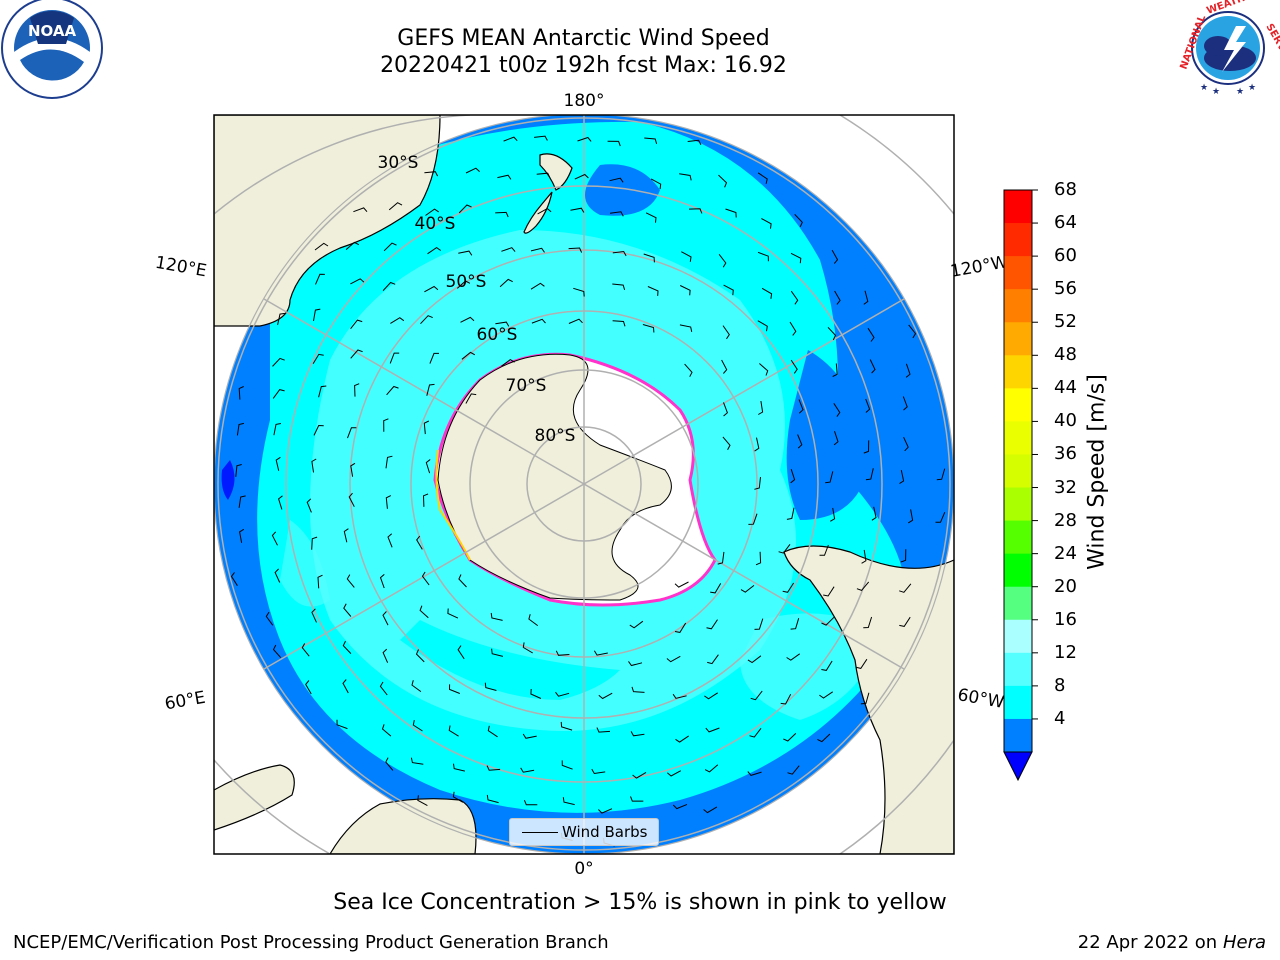  What do you see at coordinates (327, 221) in the screenshot?
I see `australia-landmass` at bounding box center [327, 221].